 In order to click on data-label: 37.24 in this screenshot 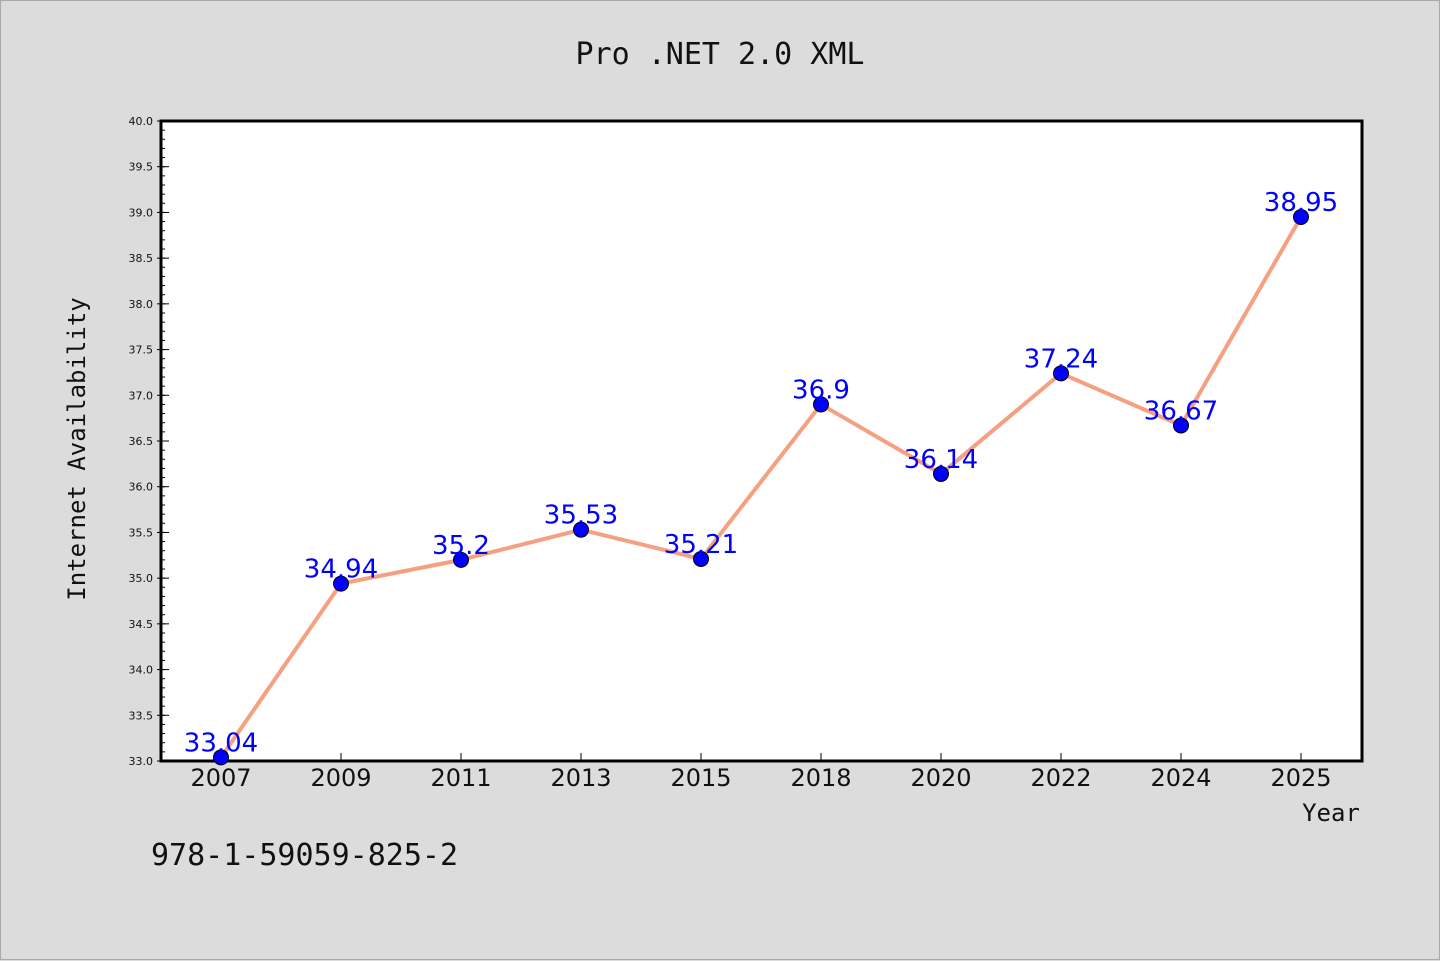, I will do `click(1061, 359)`.